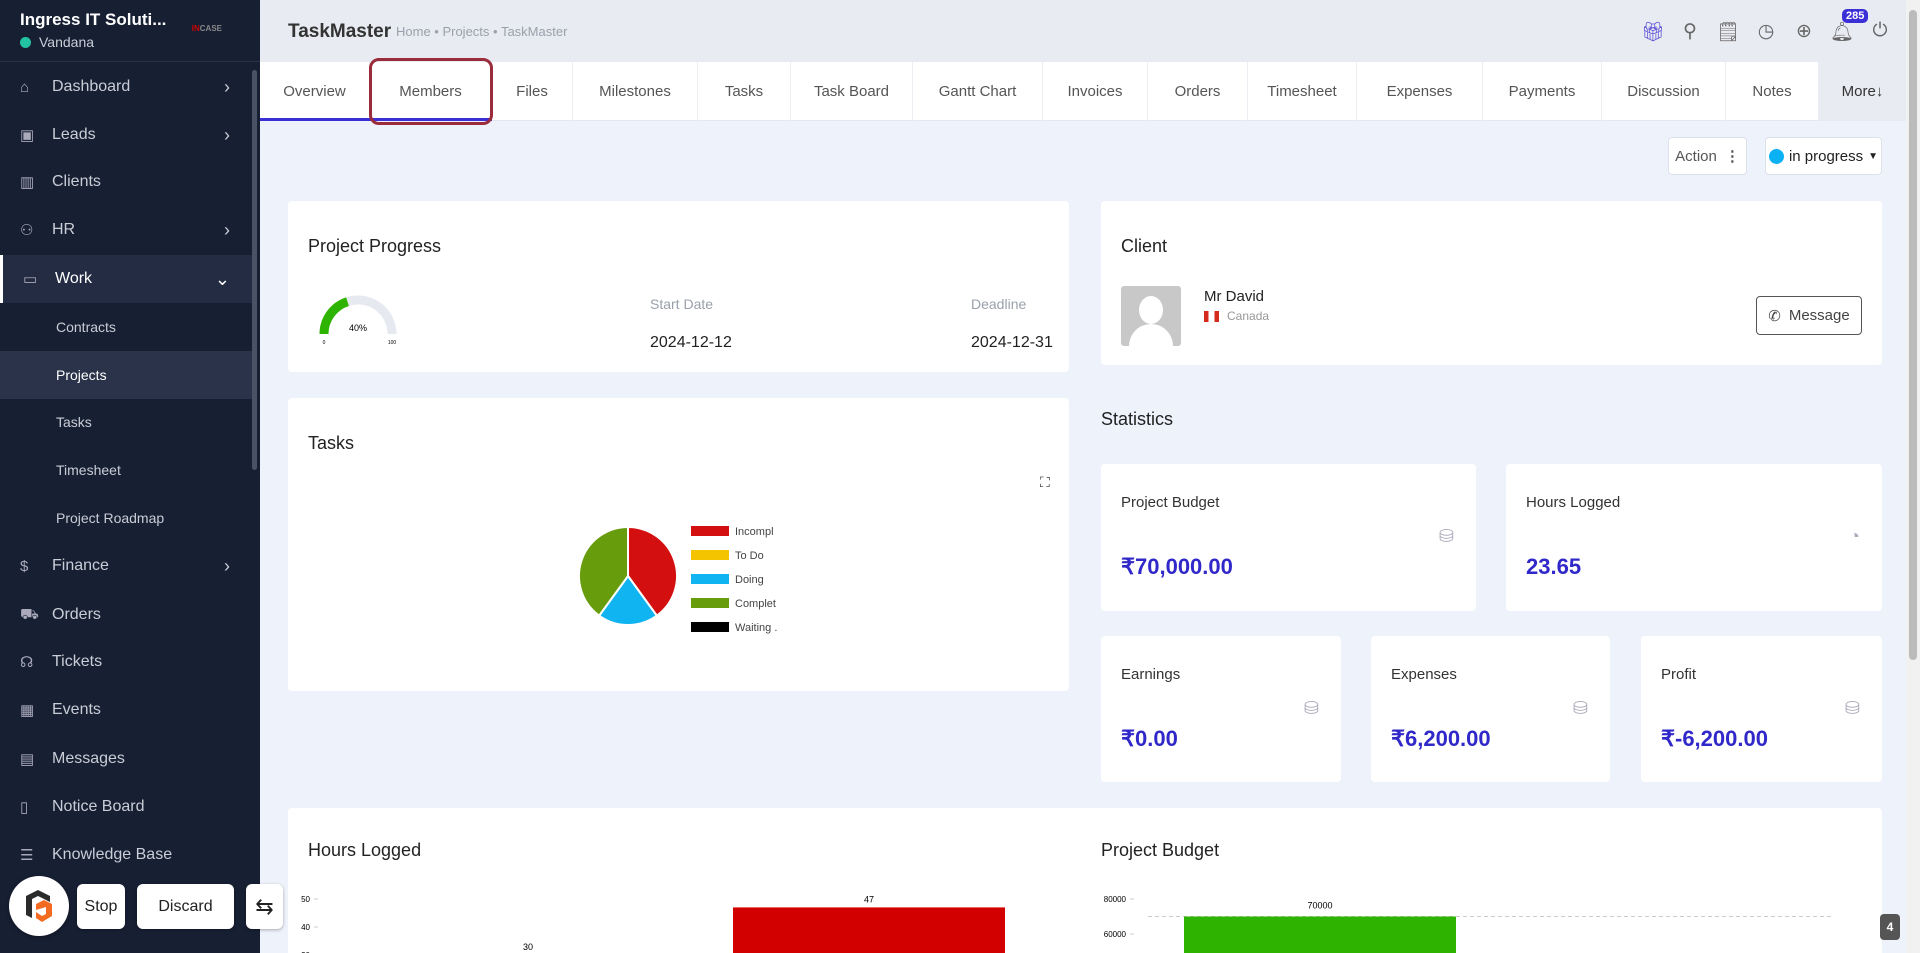 The image size is (1920, 953). I want to click on sidebar-item-contracts: Contracts, so click(126, 327).